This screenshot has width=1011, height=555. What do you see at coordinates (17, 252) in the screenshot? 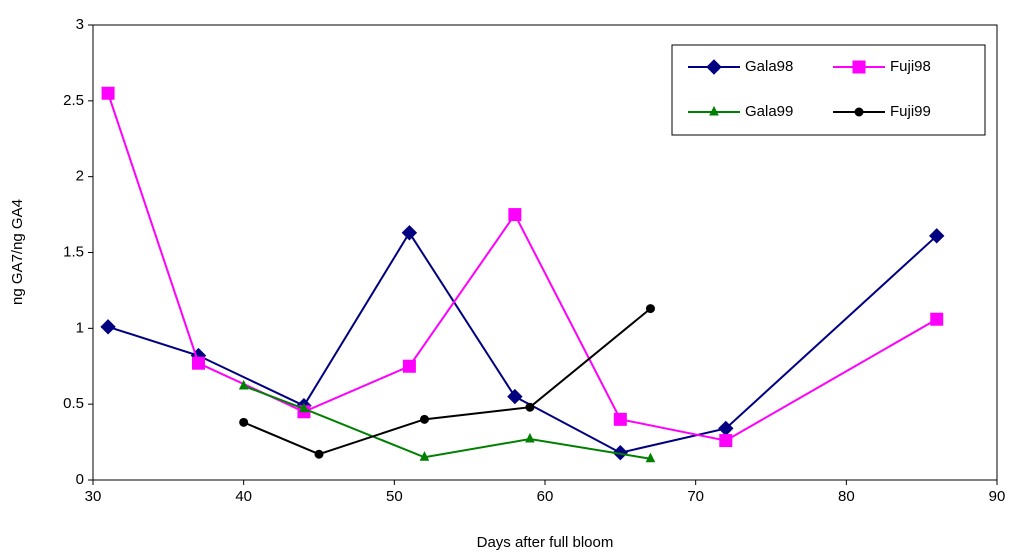
I see `y-axis-title: ng GA7/ng GA4` at bounding box center [17, 252].